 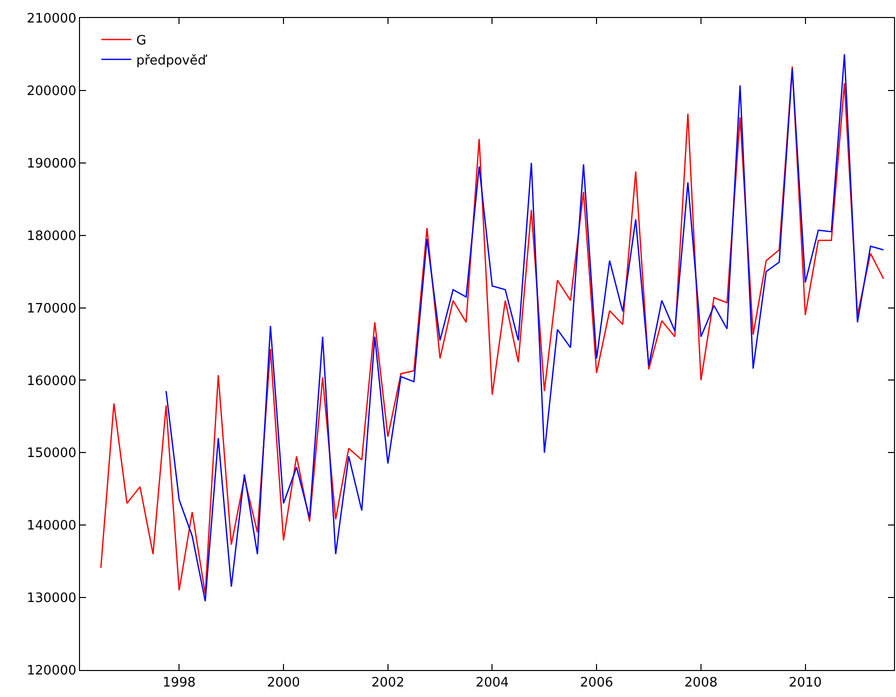 I want to click on y-tick-label: 170000, so click(x=51, y=308).